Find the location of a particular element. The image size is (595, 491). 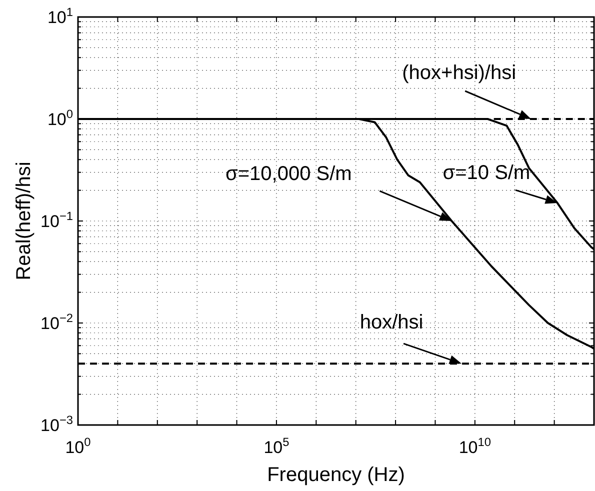

series-label: (hox+hsi)/hsi is located at coordinates (459, 73).